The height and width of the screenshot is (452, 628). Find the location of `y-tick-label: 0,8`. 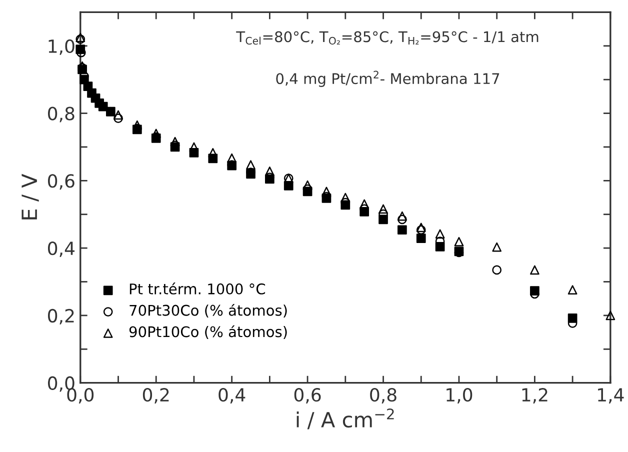

y-tick-label: 0,8 is located at coordinates (61, 114).